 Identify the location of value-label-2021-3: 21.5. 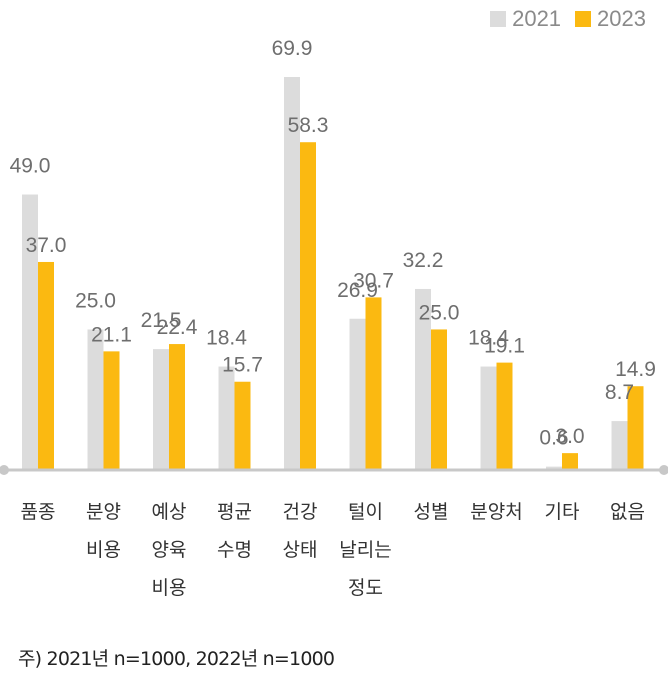
(161, 320).